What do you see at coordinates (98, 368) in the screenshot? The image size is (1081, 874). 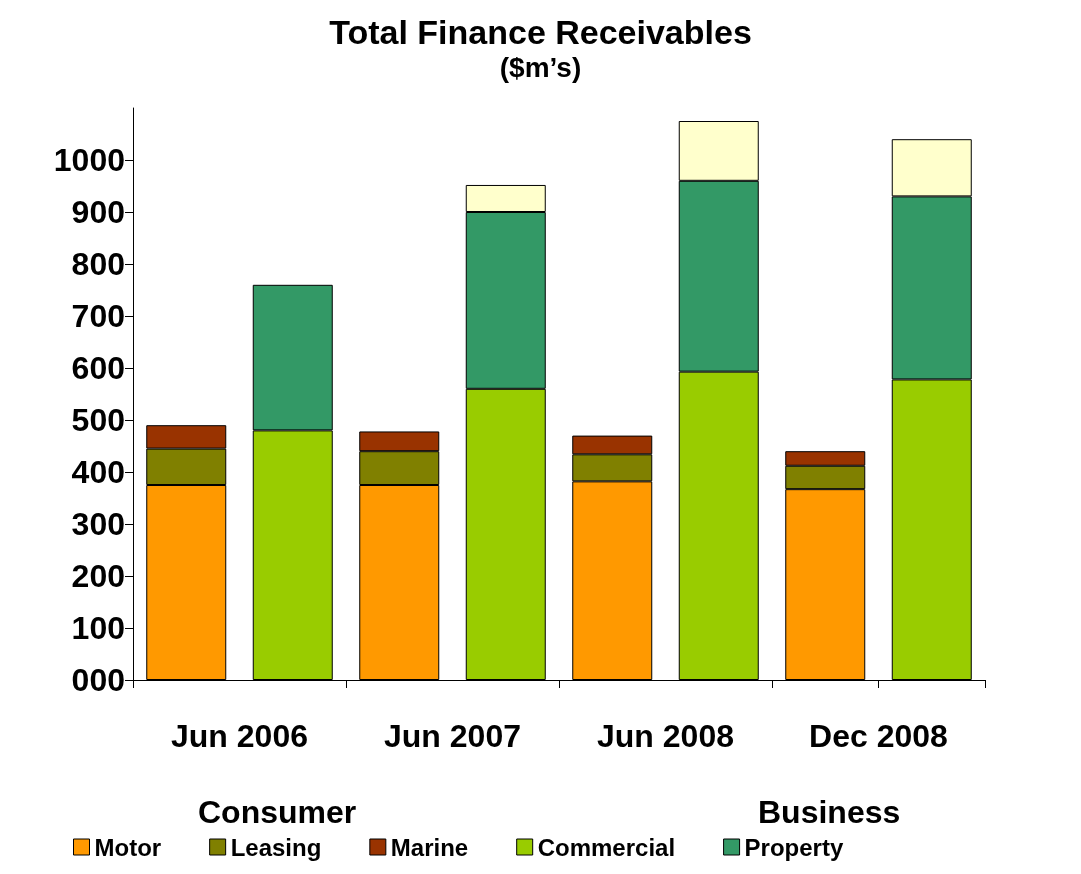 I see `y-tick-label: 600` at bounding box center [98, 368].